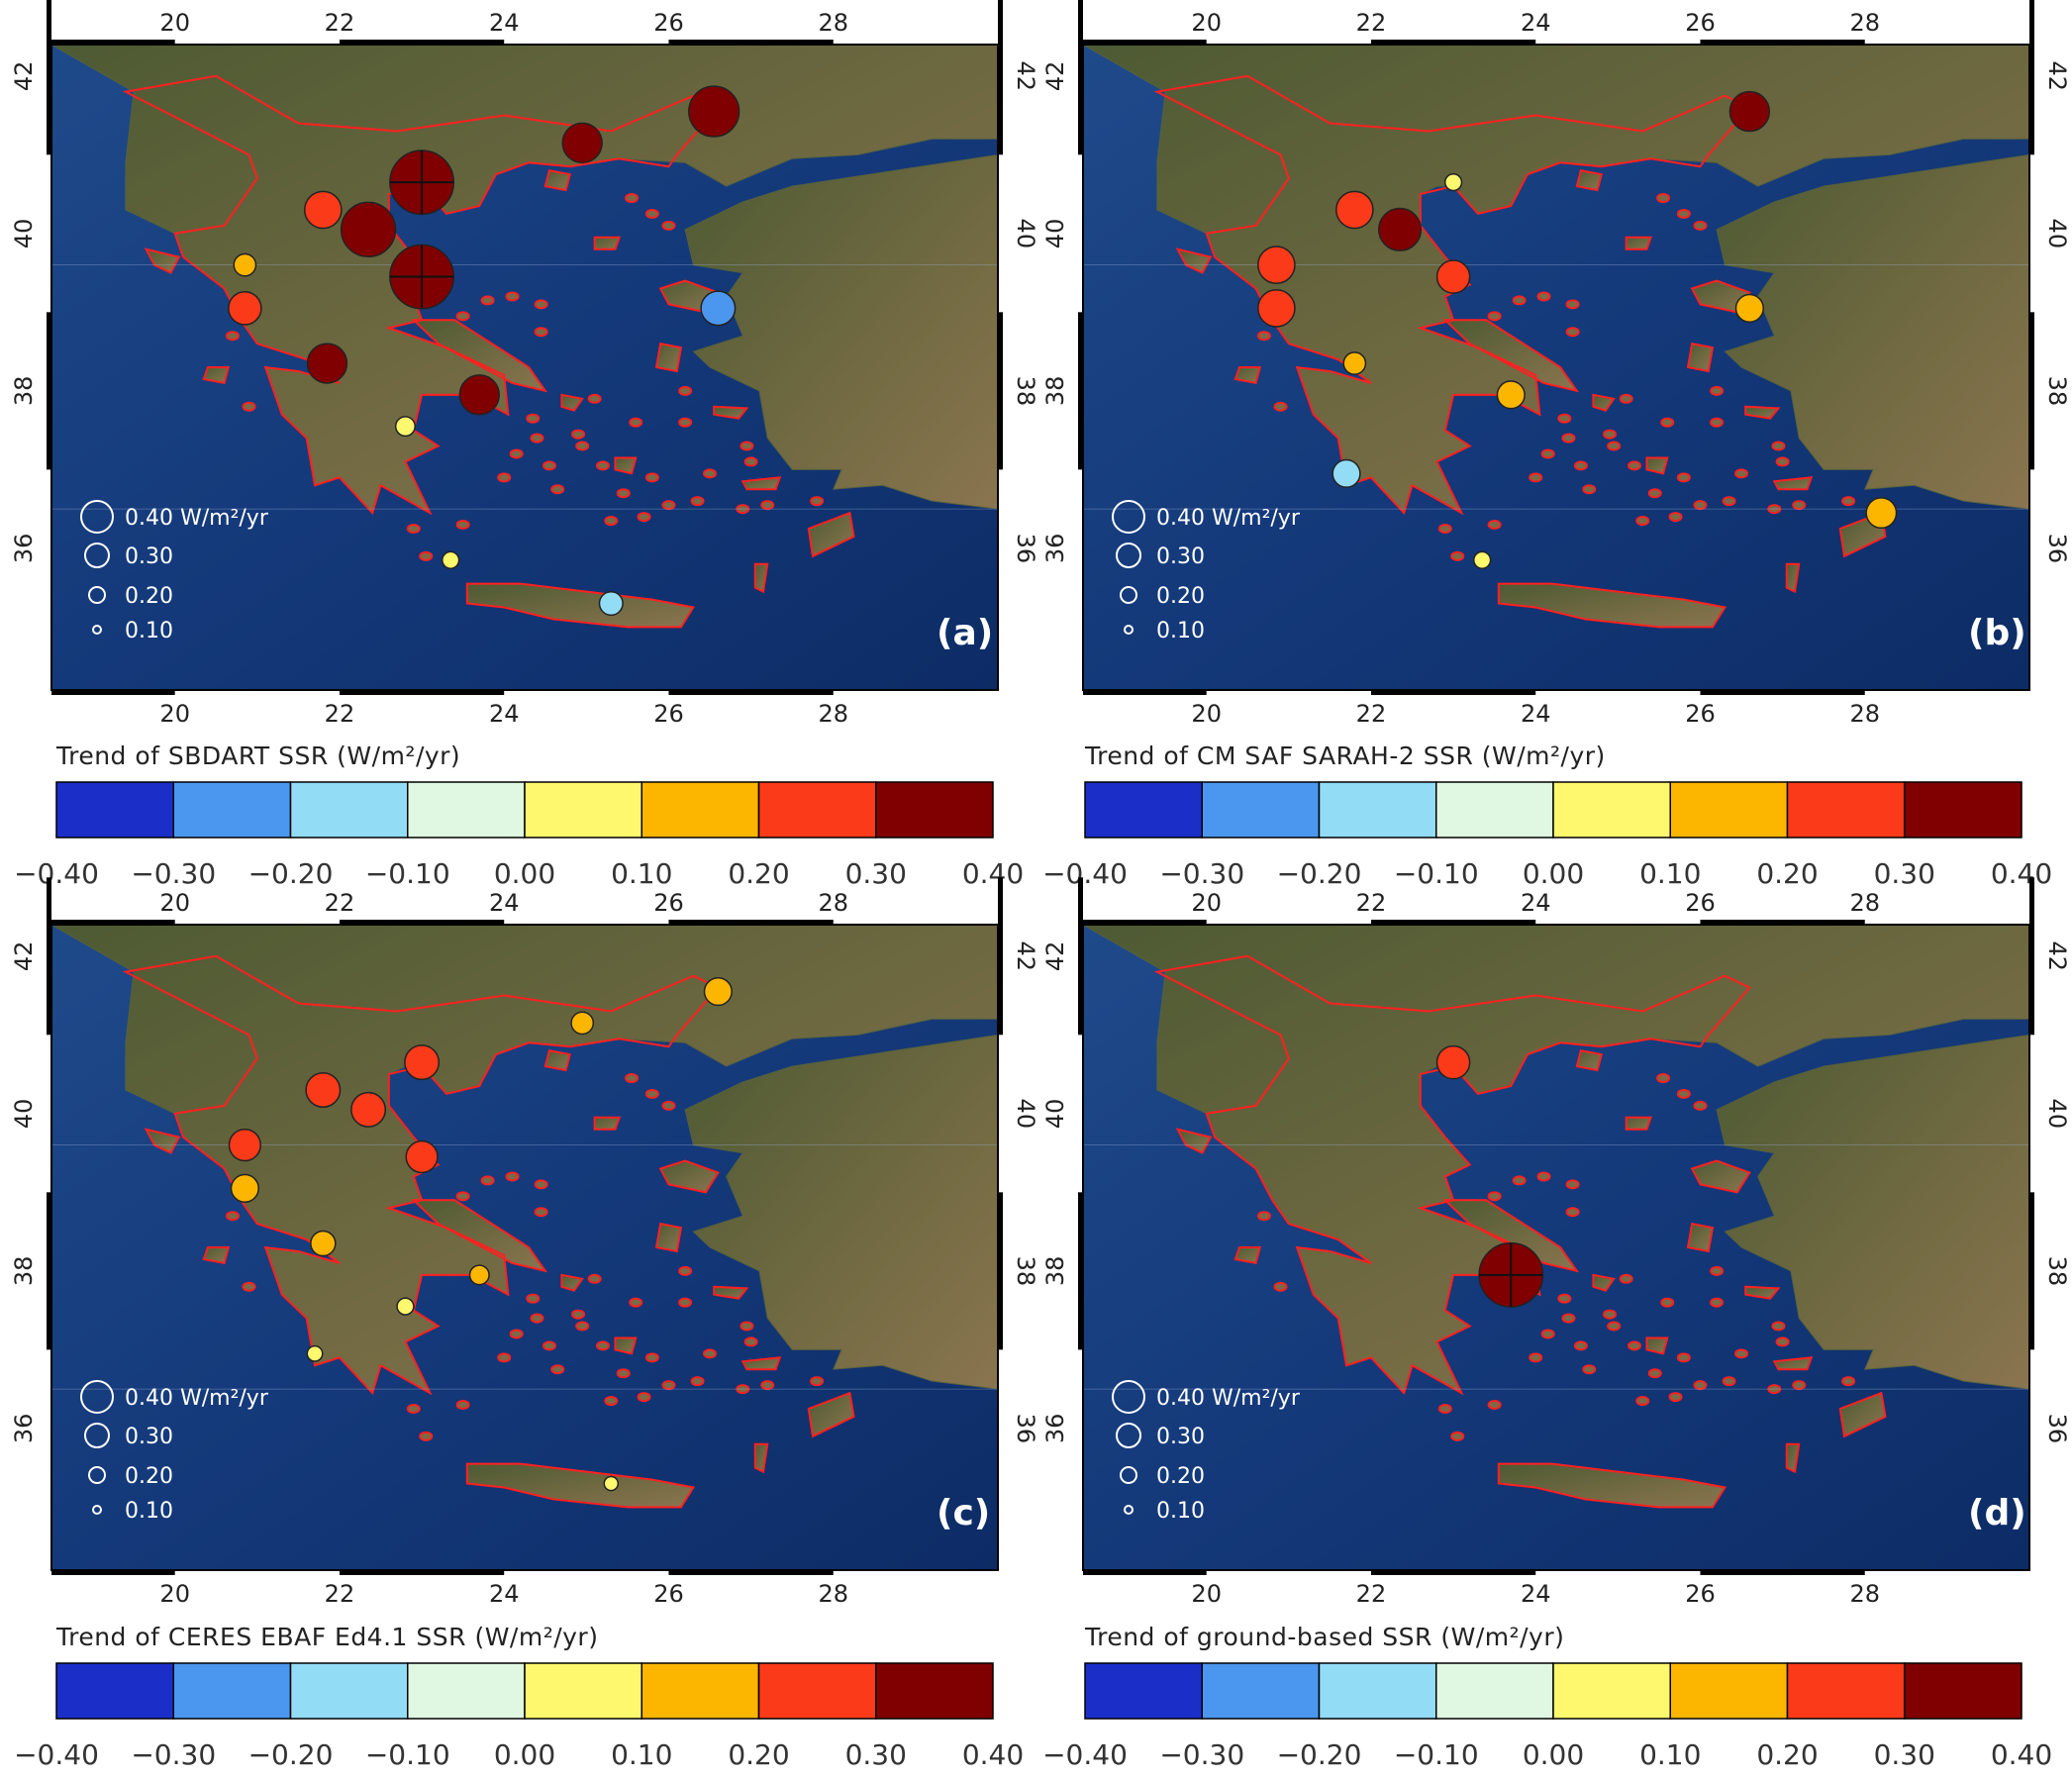 This screenshot has height=1780, width=2072. I want to click on panel-label: (d), so click(1997, 1513).